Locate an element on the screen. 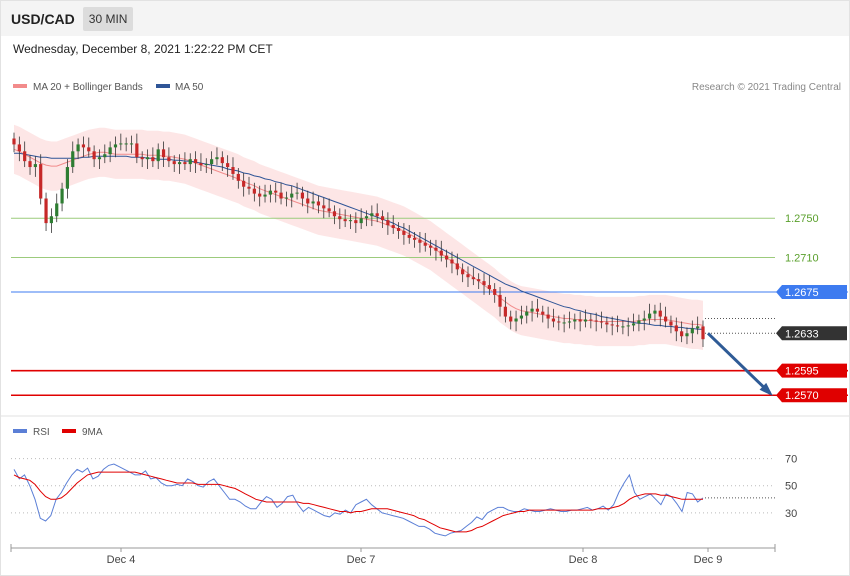 Image resolution: width=850 pixels, height=576 pixels. level-label-1-2750: 1.2750 is located at coordinates (802, 219).